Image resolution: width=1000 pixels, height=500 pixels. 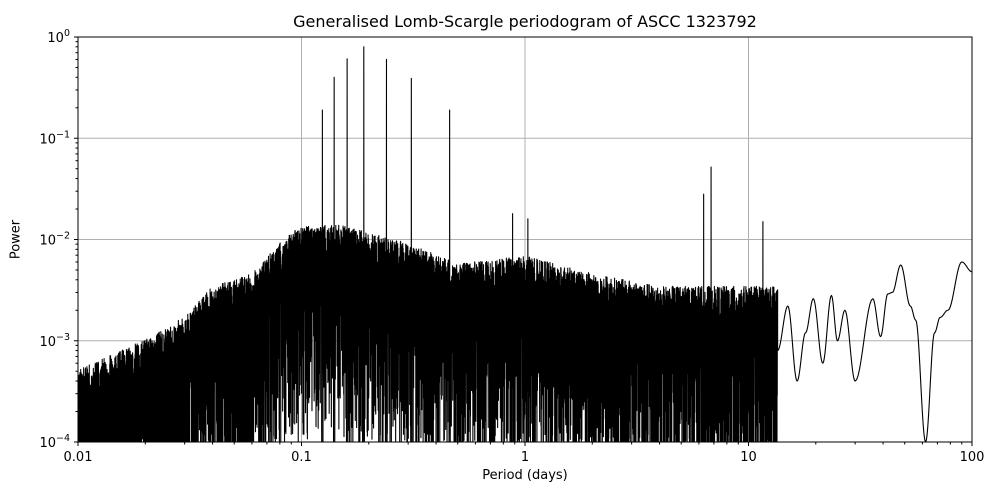 What do you see at coordinates (54, 138) in the screenshot?
I see `y-tick-label: 10⁻¹` at bounding box center [54, 138].